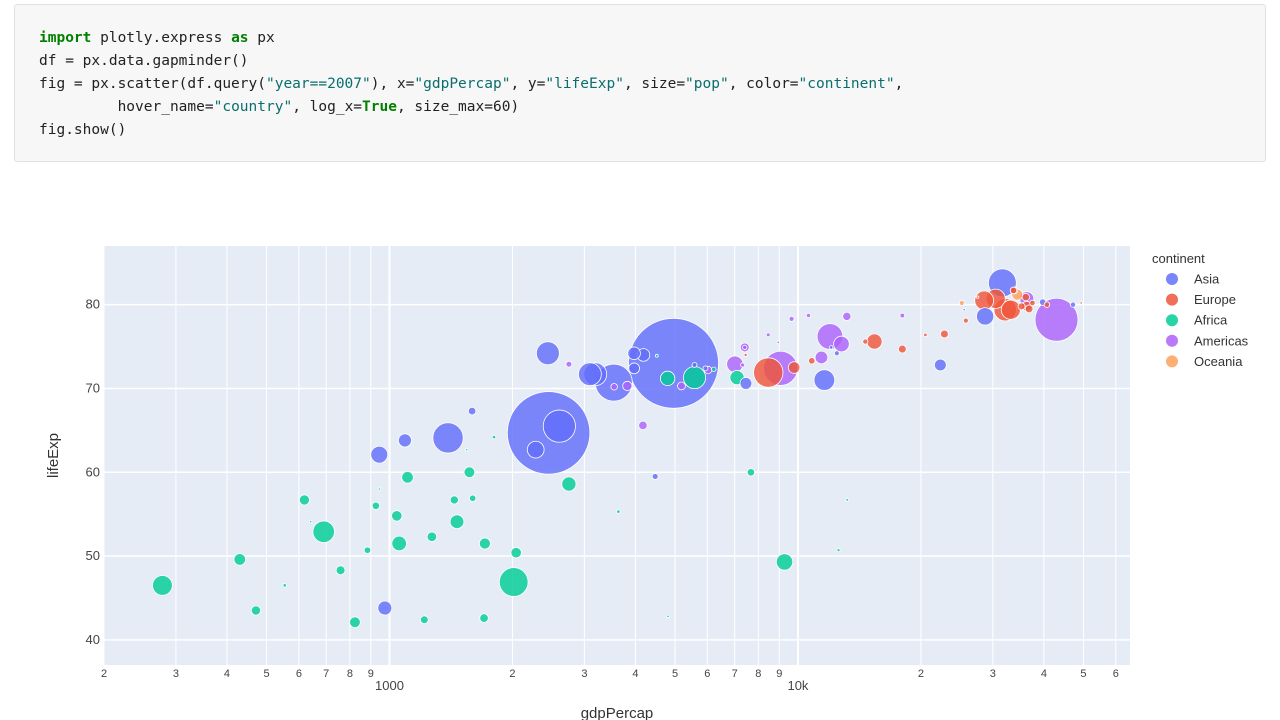  Describe the element at coordinates (1197, 320) in the screenshot. I see `legend-item-africa: Africa` at that location.